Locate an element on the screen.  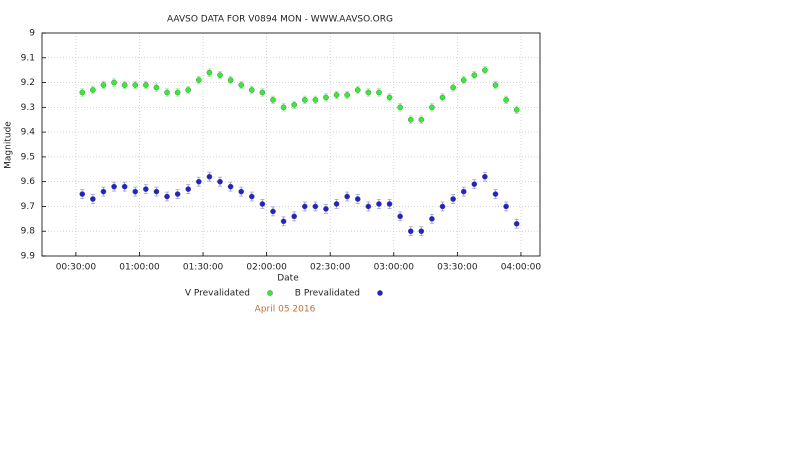
x-tick-label: 02:30:00 is located at coordinates (330, 268).